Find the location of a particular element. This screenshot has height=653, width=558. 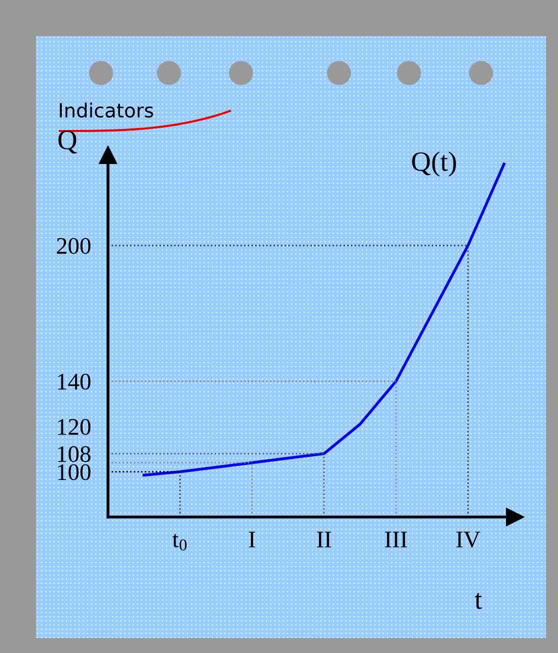

y-tick-label: 100 is located at coordinates (74, 472).